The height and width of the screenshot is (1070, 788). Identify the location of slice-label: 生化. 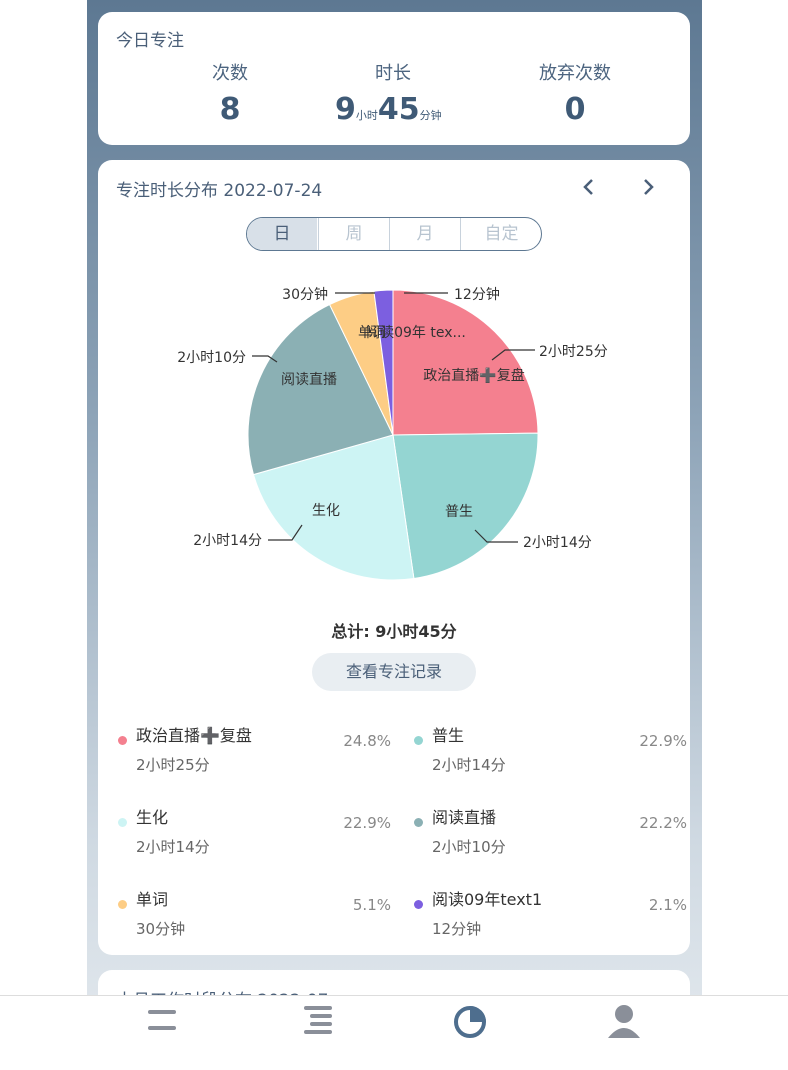
(326, 511).